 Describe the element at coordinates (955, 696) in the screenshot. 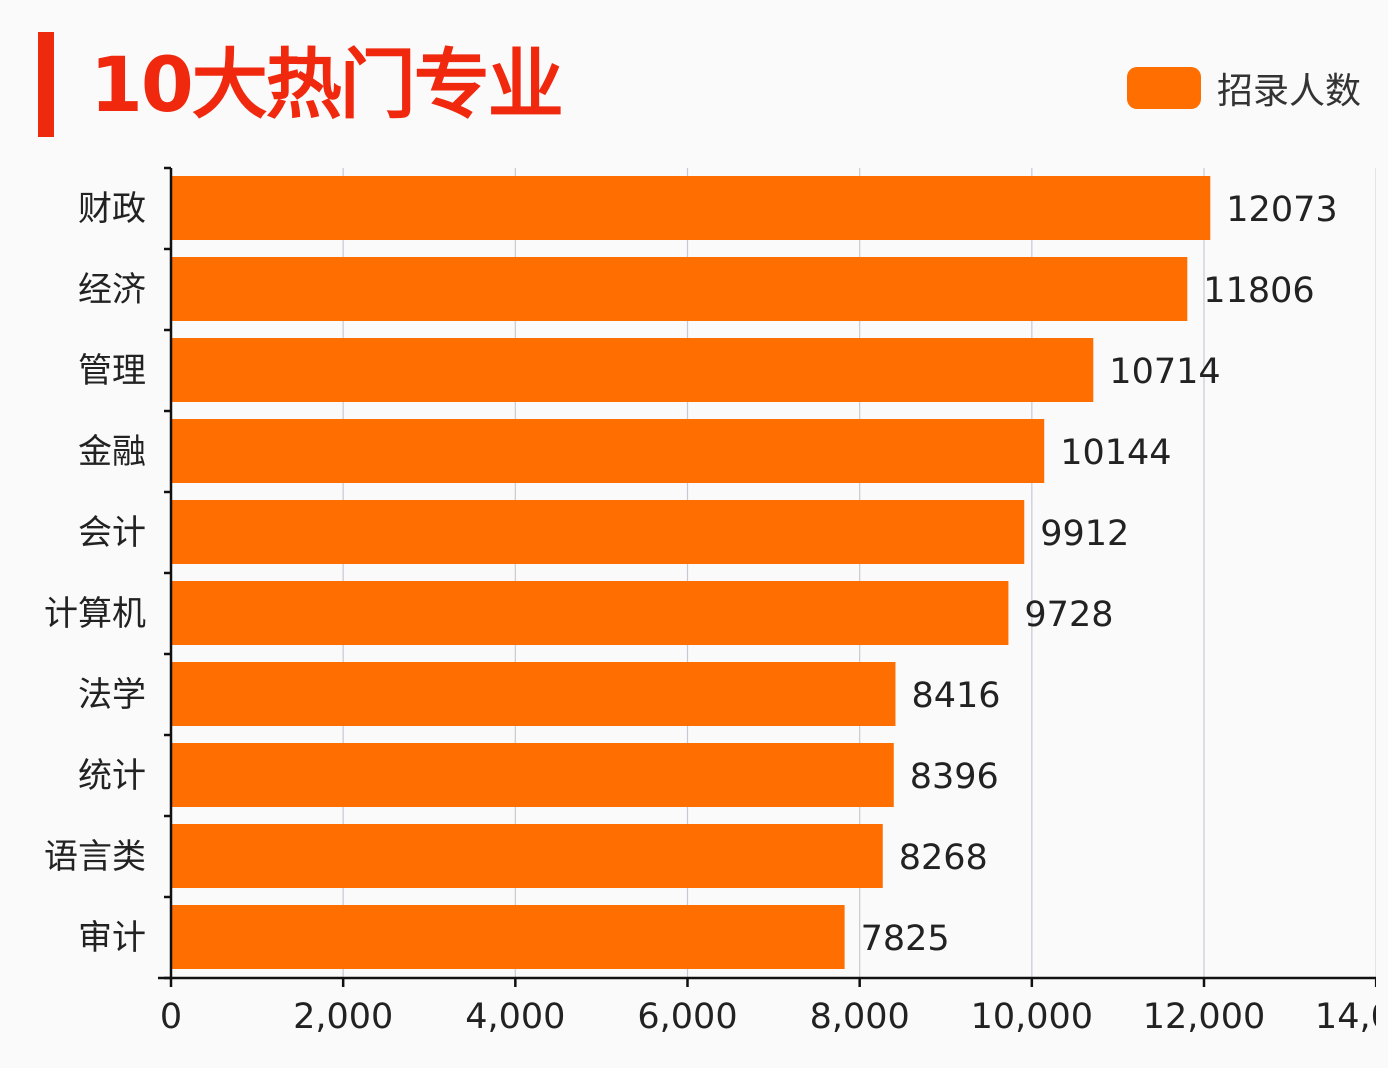

I see `data-label: 8416` at that location.